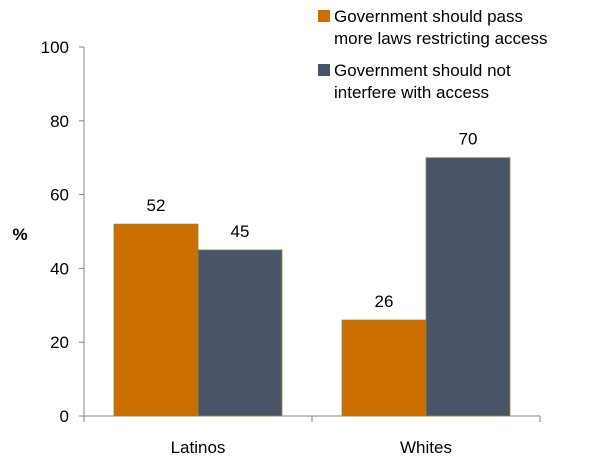 The height and width of the screenshot is (463, 596). What do you see at coordinates (198, 447) in the screenshot?
I see `x-tick-label: Latinos` at bounding box center [198, 447].